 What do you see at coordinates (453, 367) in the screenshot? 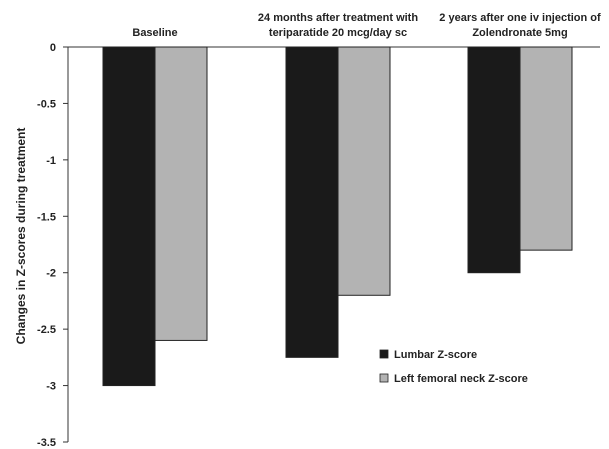
I see `legend: Lumbar Z-score Left femoral neck Z-score` at bounding box center [453, 367].